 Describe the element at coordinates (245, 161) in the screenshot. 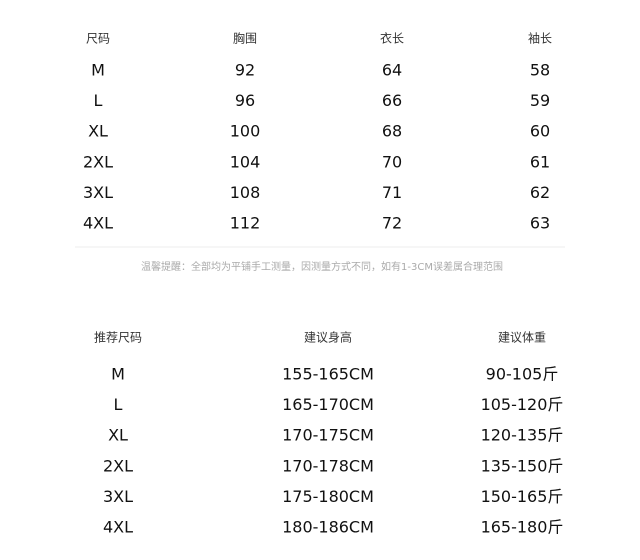

I see `table-cell: 104` at that location.